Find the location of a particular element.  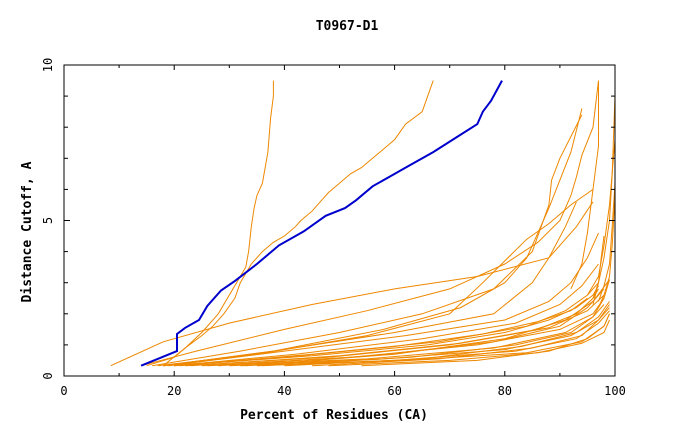

x-axis-label: Percent of Residues (CA) is located at coordinates (334, 415).